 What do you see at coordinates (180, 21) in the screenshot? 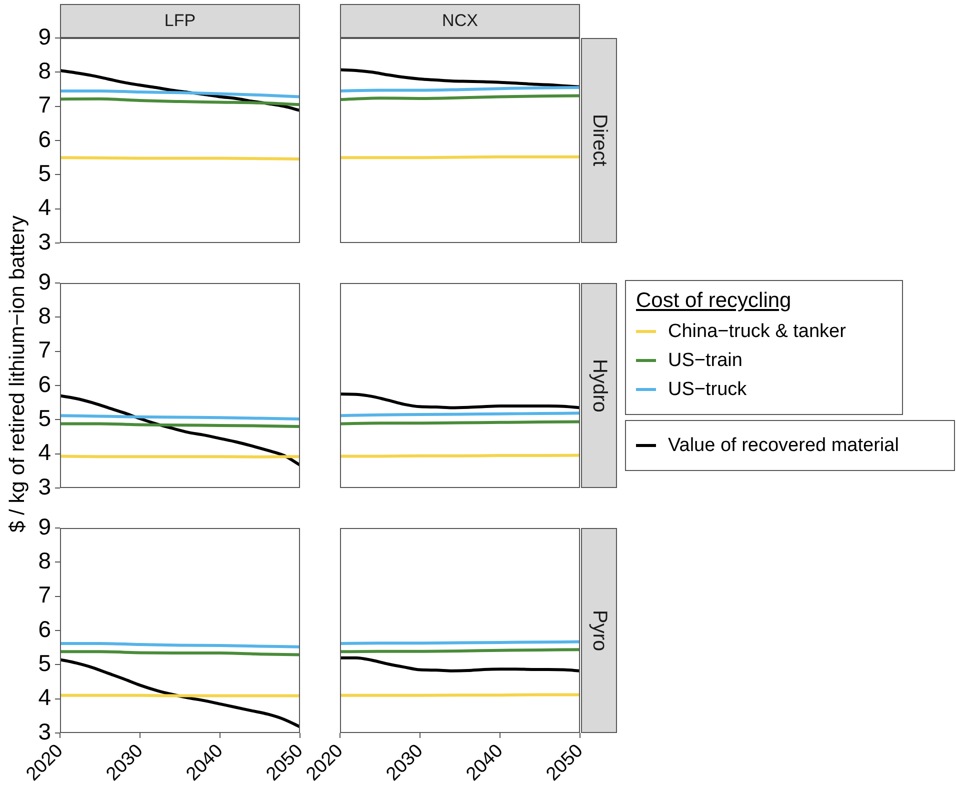
I see `chart-title: LFP` at bounding box center [180, 21].